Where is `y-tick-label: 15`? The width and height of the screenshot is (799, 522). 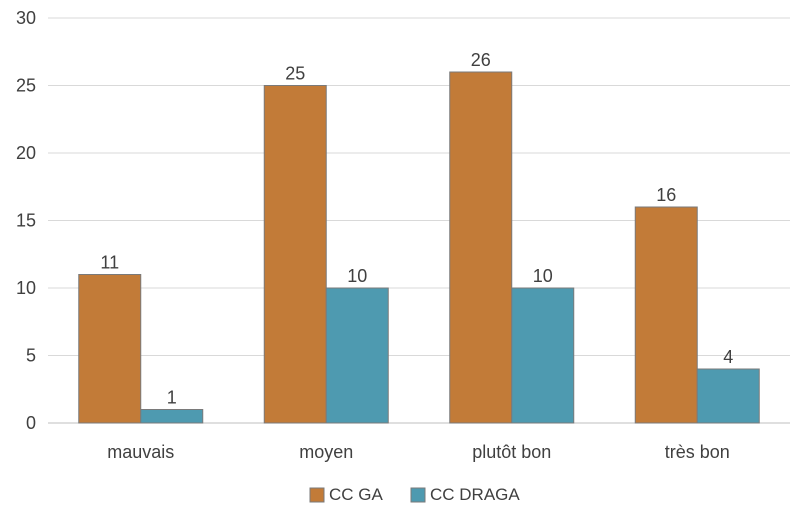 y-tick-label: 15 is located at coordinates (26, 221).